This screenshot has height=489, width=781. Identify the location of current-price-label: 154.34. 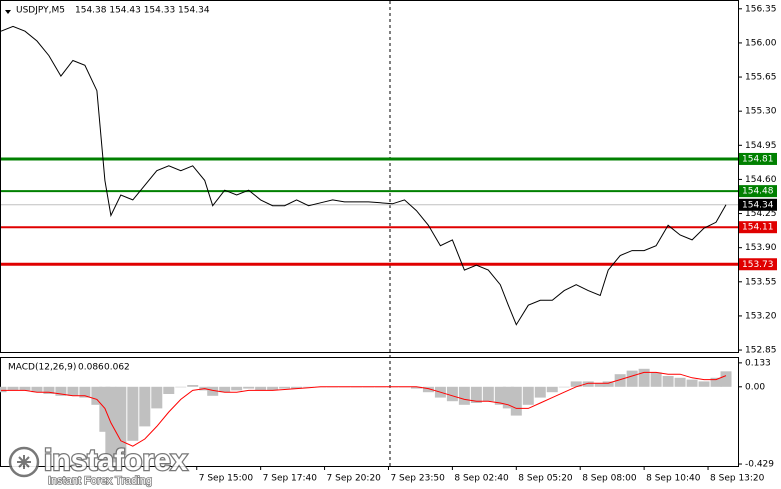
(758, 205).